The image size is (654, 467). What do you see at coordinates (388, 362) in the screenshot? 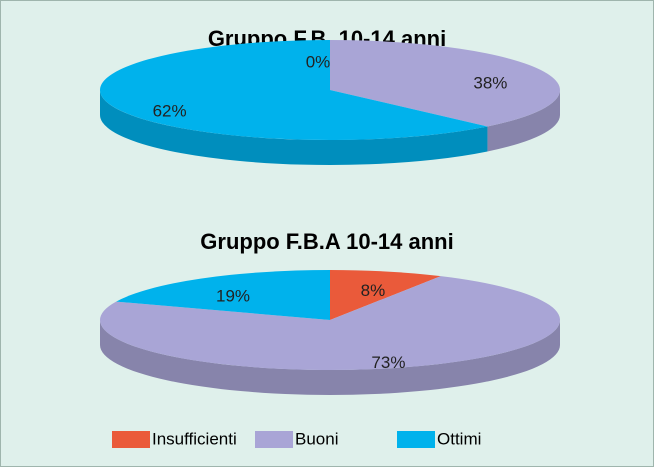
I see `data-label: 73%` at bounding box center [388, 362].